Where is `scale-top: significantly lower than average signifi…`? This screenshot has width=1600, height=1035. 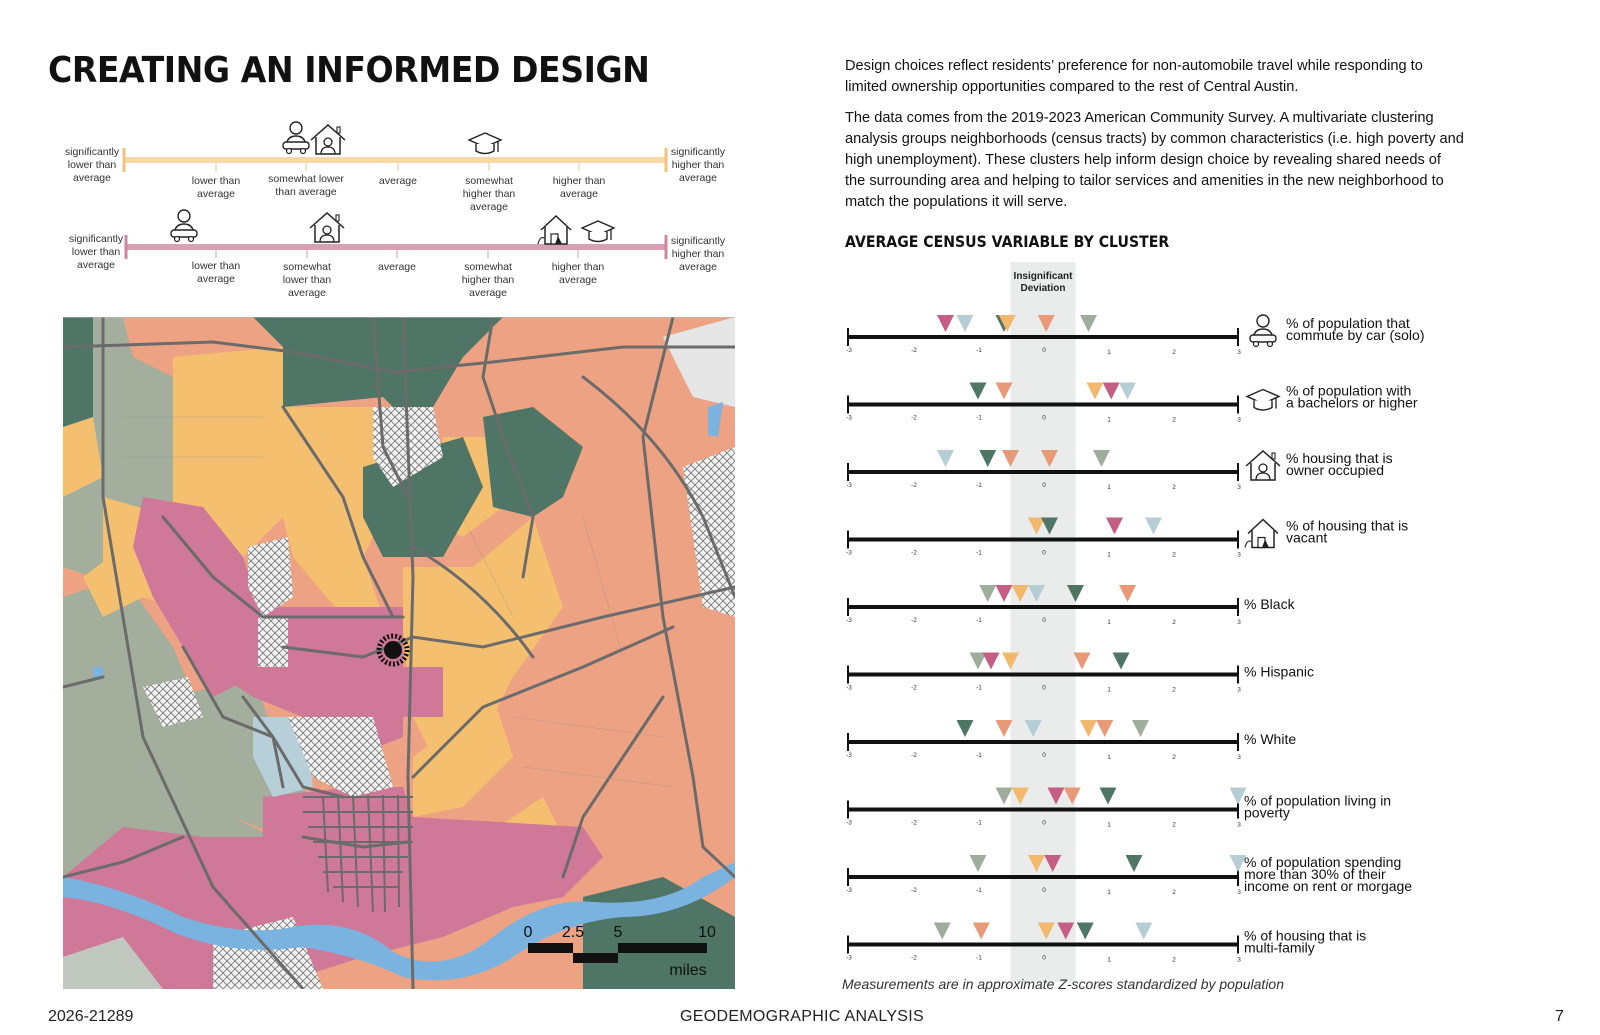
scale-top: significantly lower than average signifi… is located at coordinates (395, 167).